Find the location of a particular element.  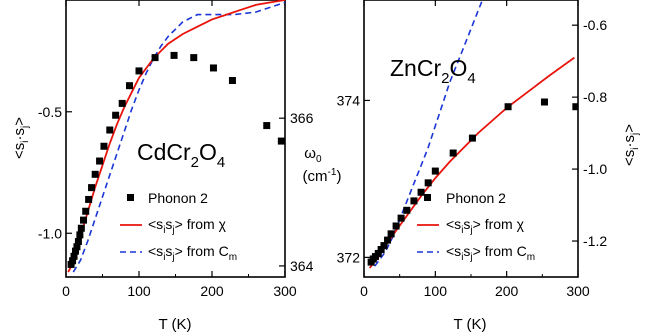

right-y-right-tick-label: -1.2 is located at coordinates (595, 241).